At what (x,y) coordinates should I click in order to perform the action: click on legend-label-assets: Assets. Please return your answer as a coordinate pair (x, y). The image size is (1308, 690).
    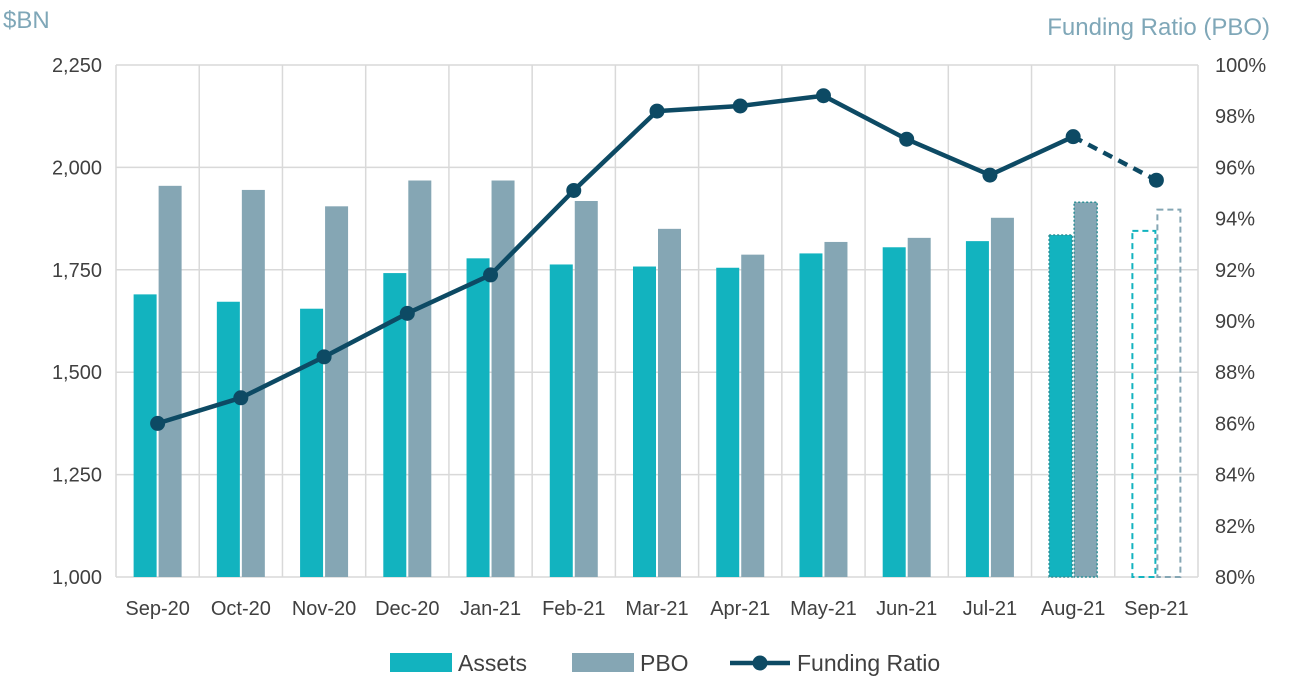
    Looking at the image, I should click on (492, 663).